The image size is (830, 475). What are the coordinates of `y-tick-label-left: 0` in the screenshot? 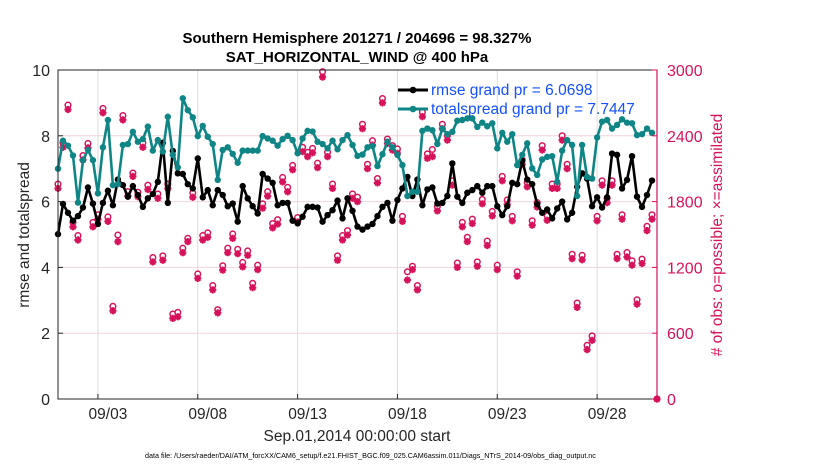 It's located at (45, 400).